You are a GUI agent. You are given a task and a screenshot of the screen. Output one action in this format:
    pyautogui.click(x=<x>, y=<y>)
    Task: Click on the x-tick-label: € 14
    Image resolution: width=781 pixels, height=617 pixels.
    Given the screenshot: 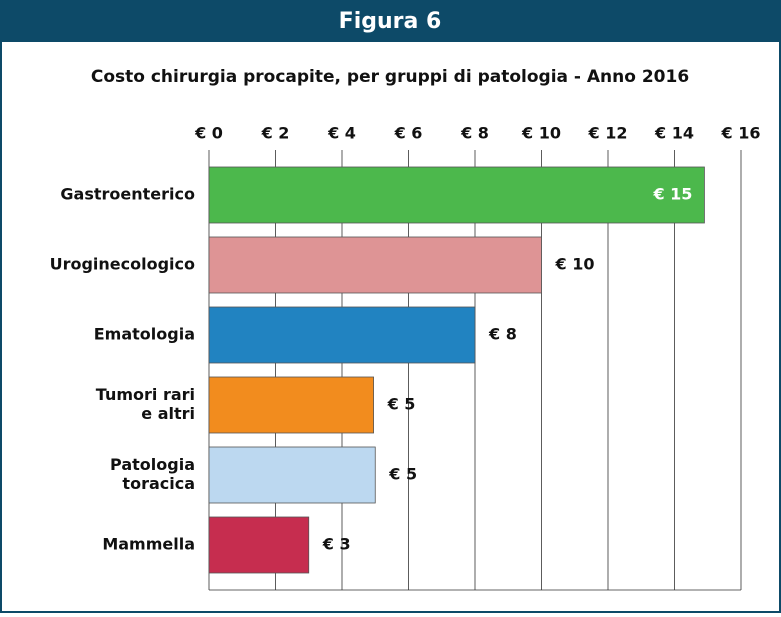 What is the action you would take?
    pyautogui.click(x=674, y=133)
    